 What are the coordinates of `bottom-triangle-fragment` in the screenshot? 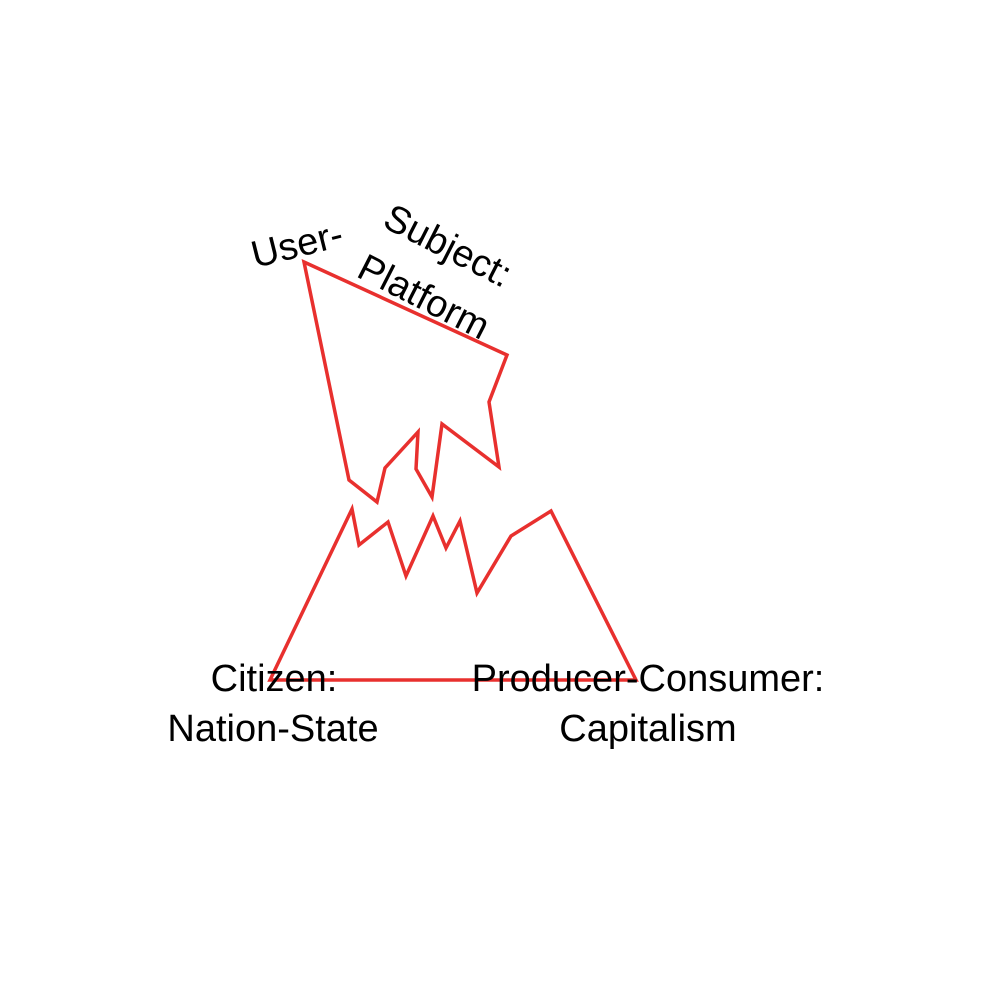 It's located at (453, 592).